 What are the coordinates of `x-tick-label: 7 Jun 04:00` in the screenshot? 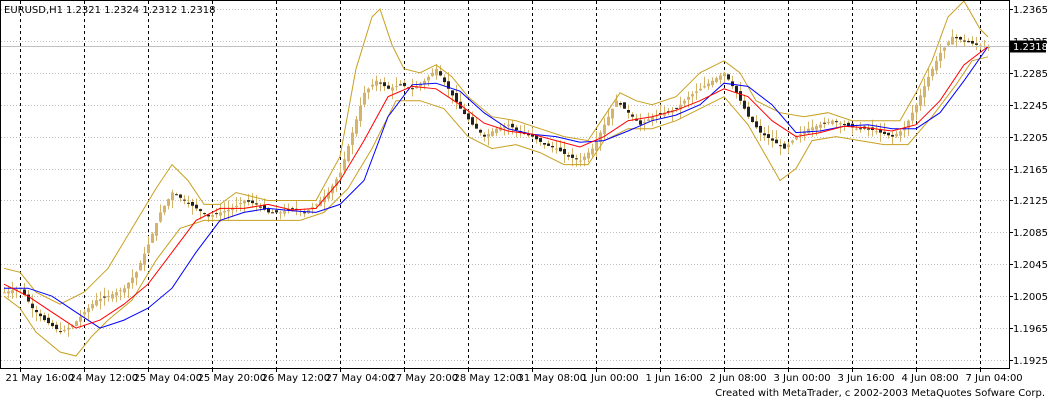 It's located at (994, 378).